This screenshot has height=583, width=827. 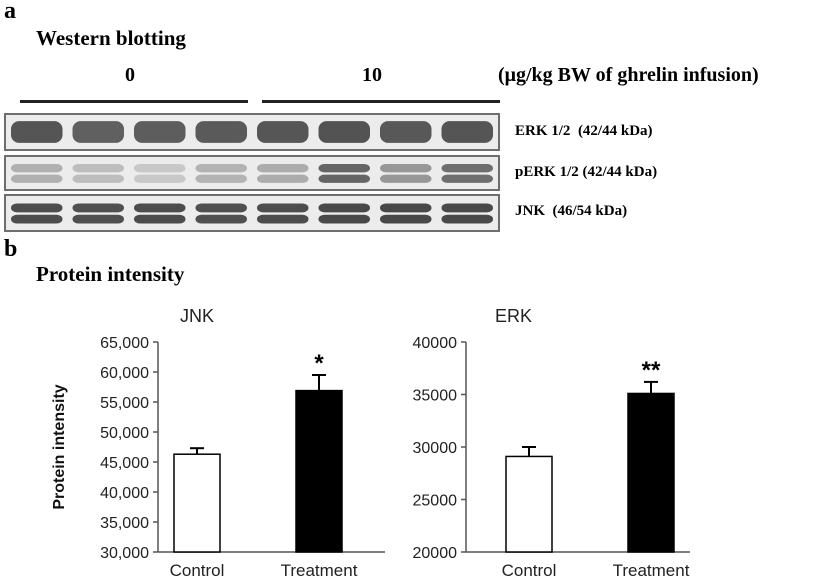 What do you see at coordinates (283, 178) in the screenshot?
I see `perk-1-2-lane-5-lower-band` at bounding box center [283, 178].